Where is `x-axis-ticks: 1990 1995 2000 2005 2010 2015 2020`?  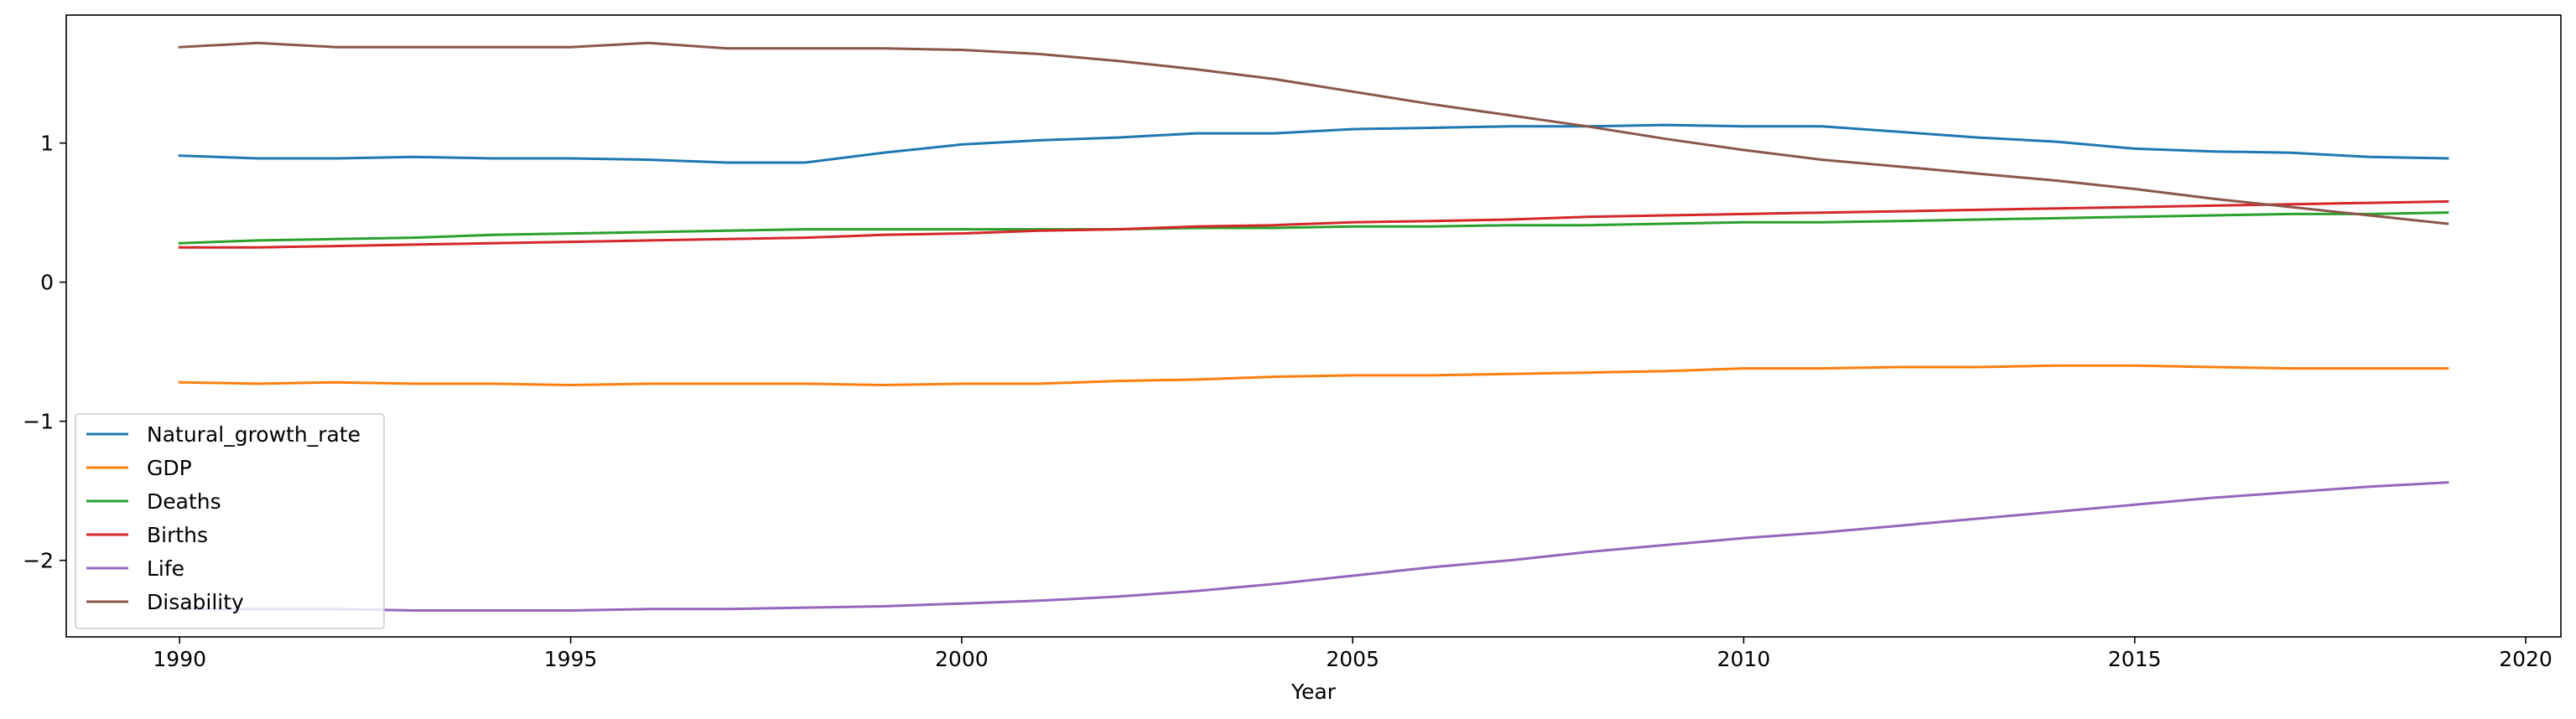
x-axis-ticks: 1990 1995 2000 2005 2010 2015 2020 is located at coordinates (1353, 654).